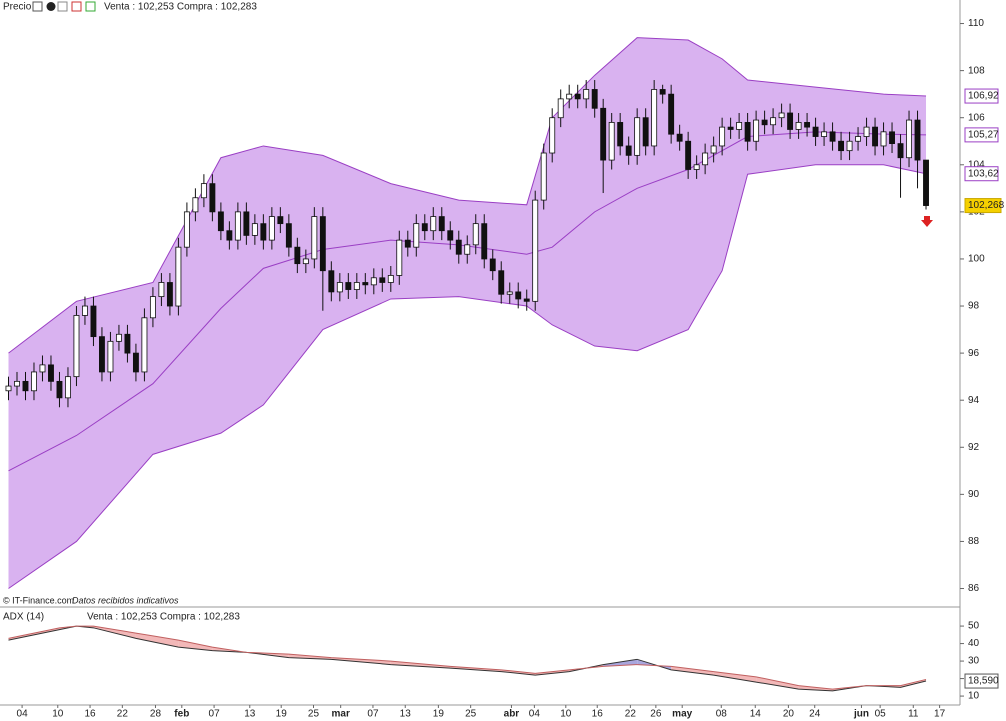 This screenshot has height=721, width=1006. Describe the element at coordinates (38, 600) in the screenshot. I see `source: © IT-Finance.com` at that location.